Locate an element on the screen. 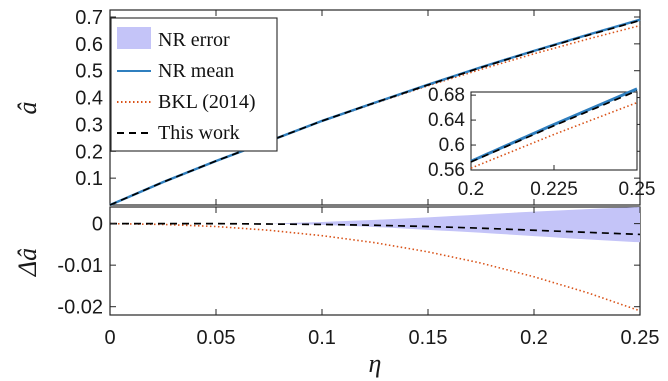  inset-ytick-label: 0.64 is located at coordinates (446, 120).